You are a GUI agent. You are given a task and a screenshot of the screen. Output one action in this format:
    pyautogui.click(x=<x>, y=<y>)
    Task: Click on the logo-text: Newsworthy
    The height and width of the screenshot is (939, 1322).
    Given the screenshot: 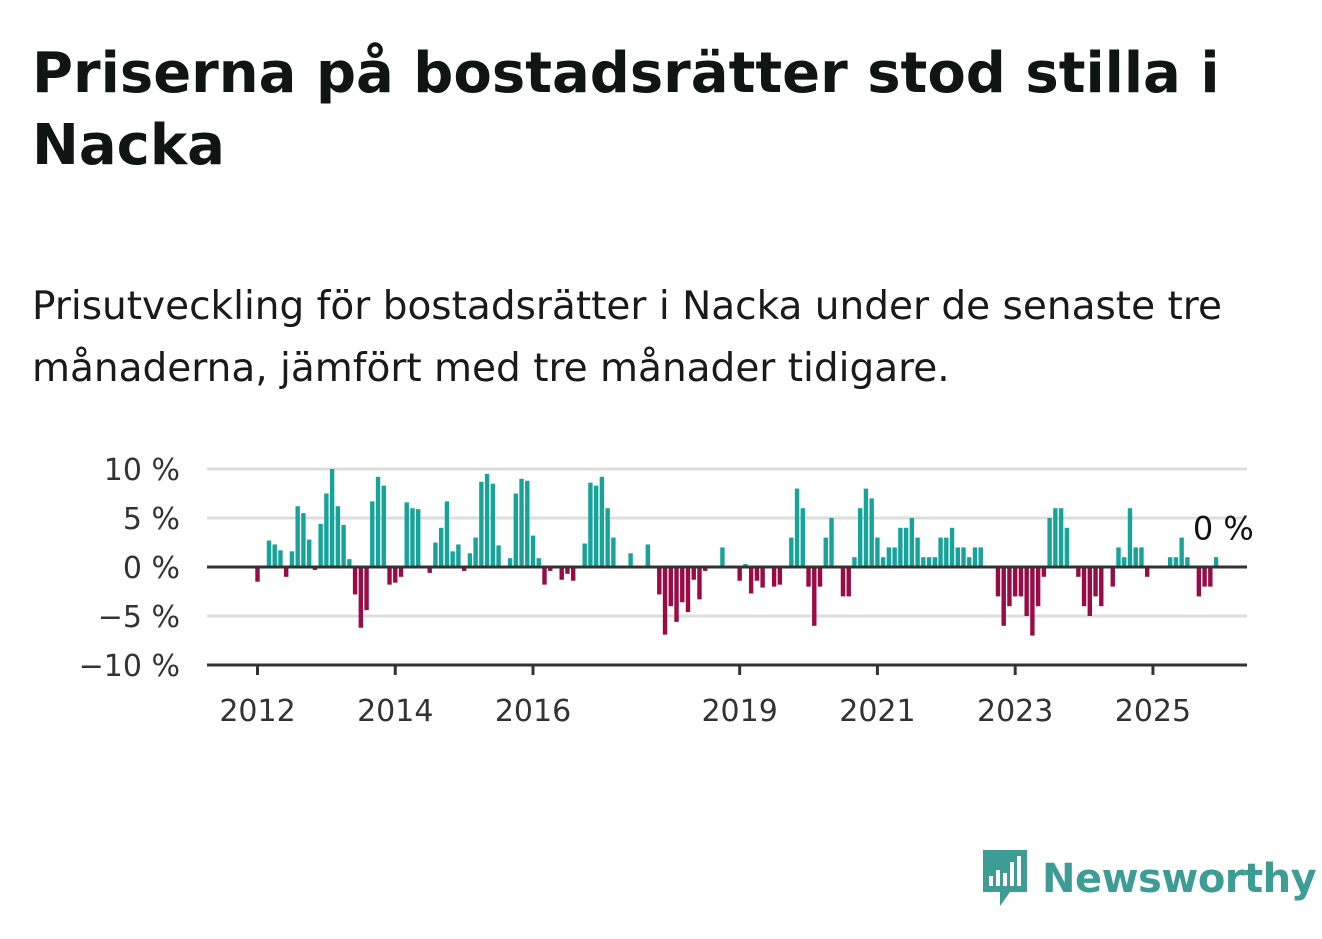 What is the action you would take?
    pyautogui.click(x=1179, y=879)
    